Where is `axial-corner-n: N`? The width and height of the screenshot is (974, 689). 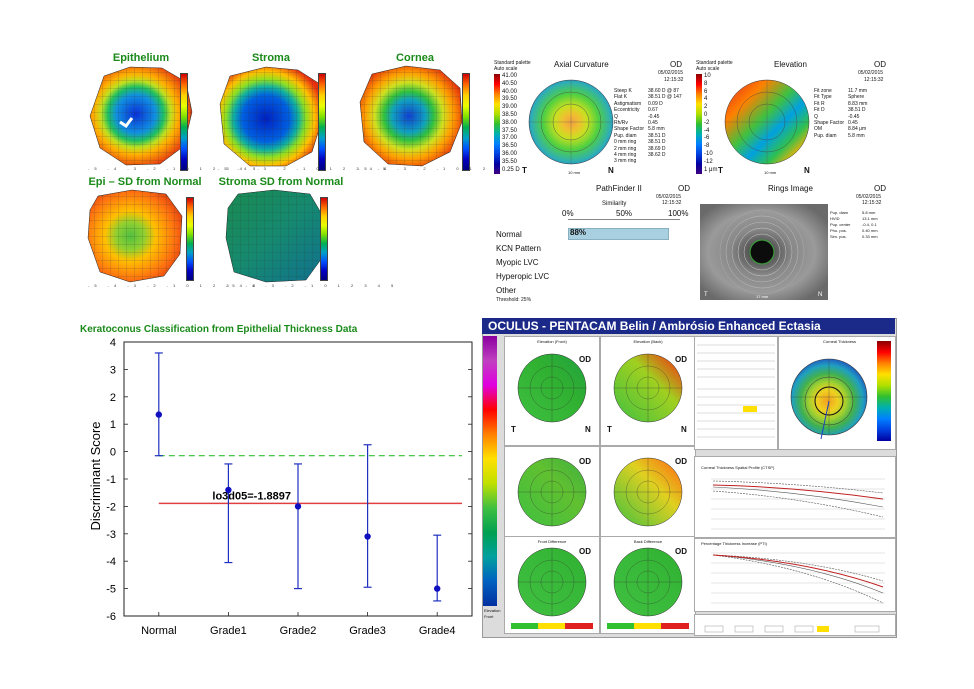
axial-corner-n: N is located at coordinates (611, 170).